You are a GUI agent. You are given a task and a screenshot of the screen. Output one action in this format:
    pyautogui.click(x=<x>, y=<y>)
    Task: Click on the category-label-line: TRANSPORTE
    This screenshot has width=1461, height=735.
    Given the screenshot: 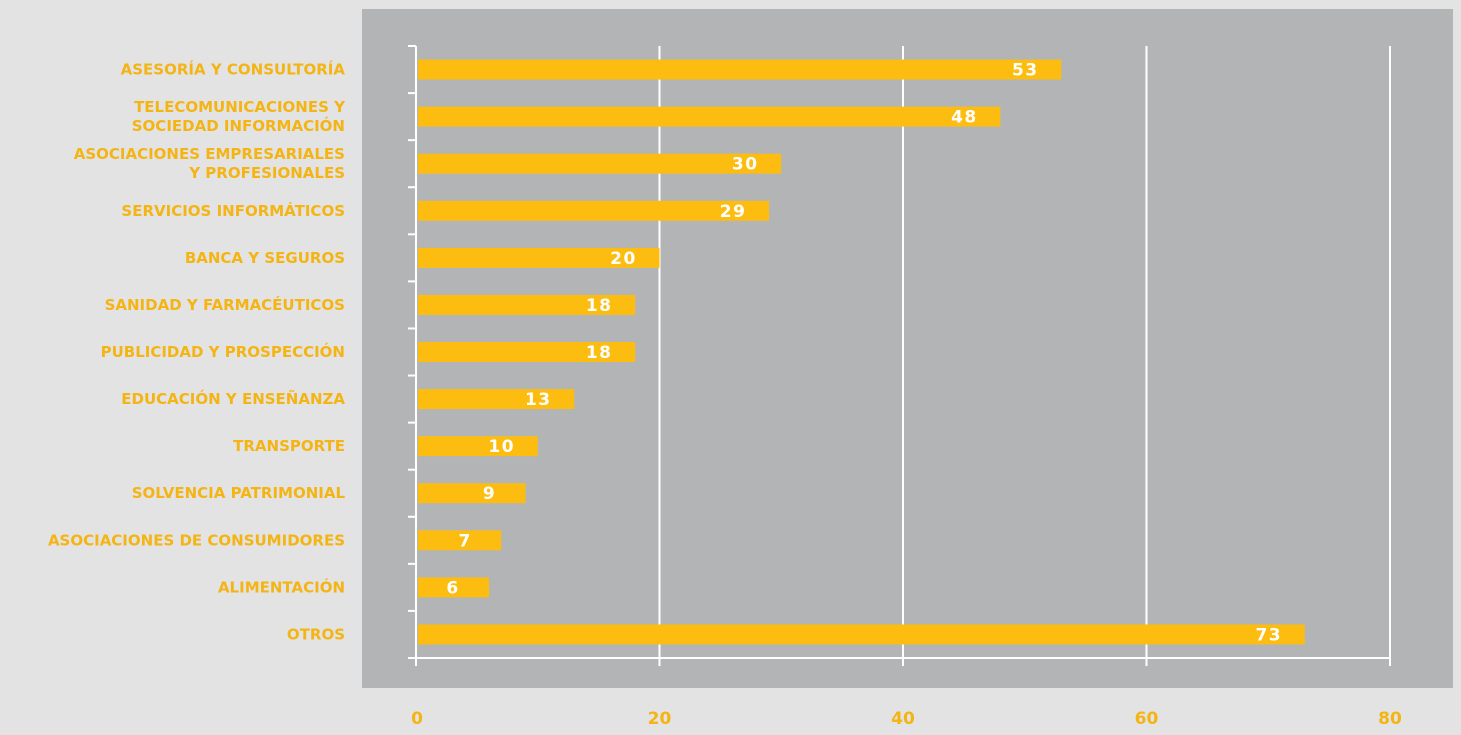 What is the action you would take?
    pyautogui.click(x=289, y=446)
    